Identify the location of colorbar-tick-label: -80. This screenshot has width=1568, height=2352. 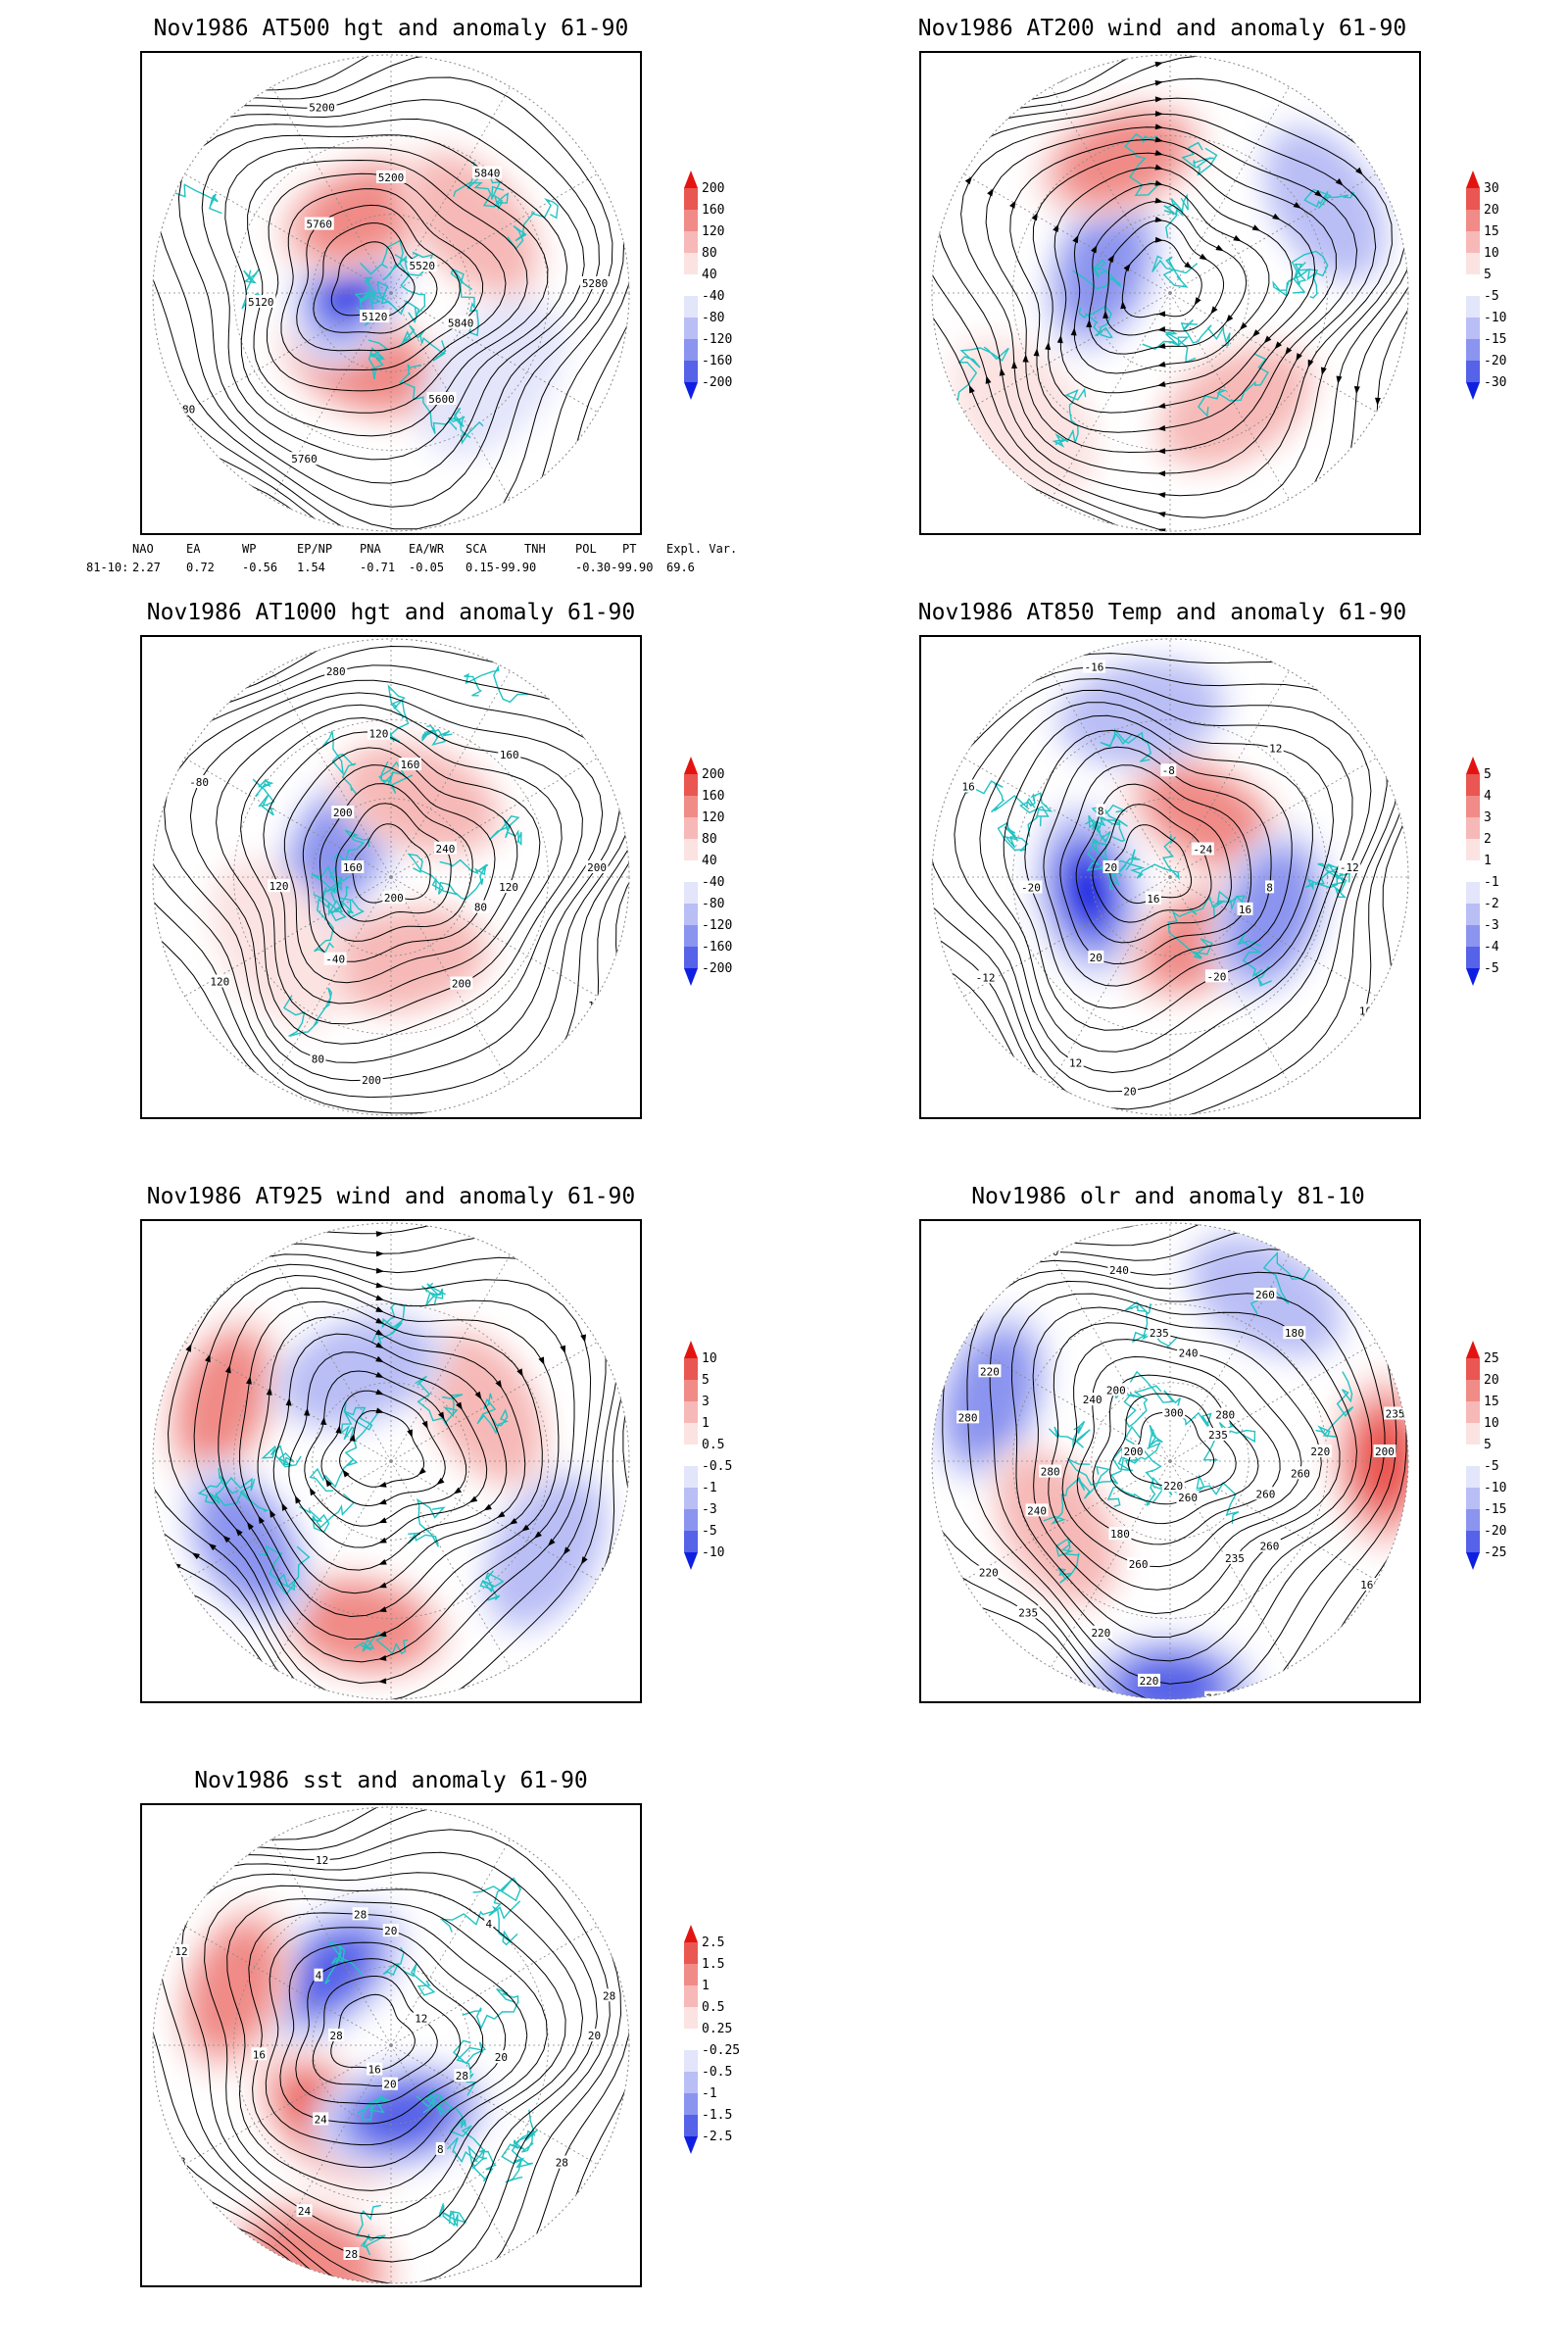
(713, 904).